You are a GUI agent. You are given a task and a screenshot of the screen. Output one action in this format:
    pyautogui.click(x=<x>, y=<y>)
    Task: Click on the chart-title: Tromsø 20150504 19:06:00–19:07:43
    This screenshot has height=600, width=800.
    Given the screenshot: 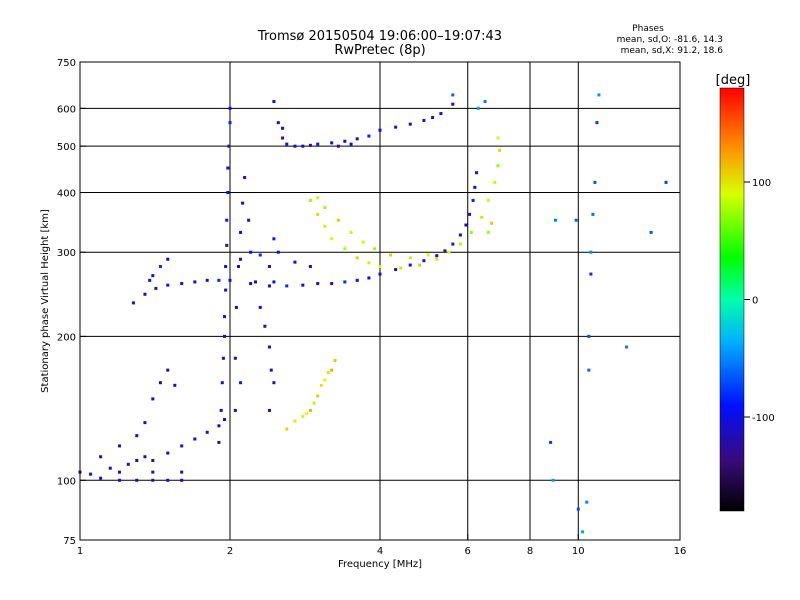 What is the action you would take?
    pyautogui.click(x=379, y=36)
    